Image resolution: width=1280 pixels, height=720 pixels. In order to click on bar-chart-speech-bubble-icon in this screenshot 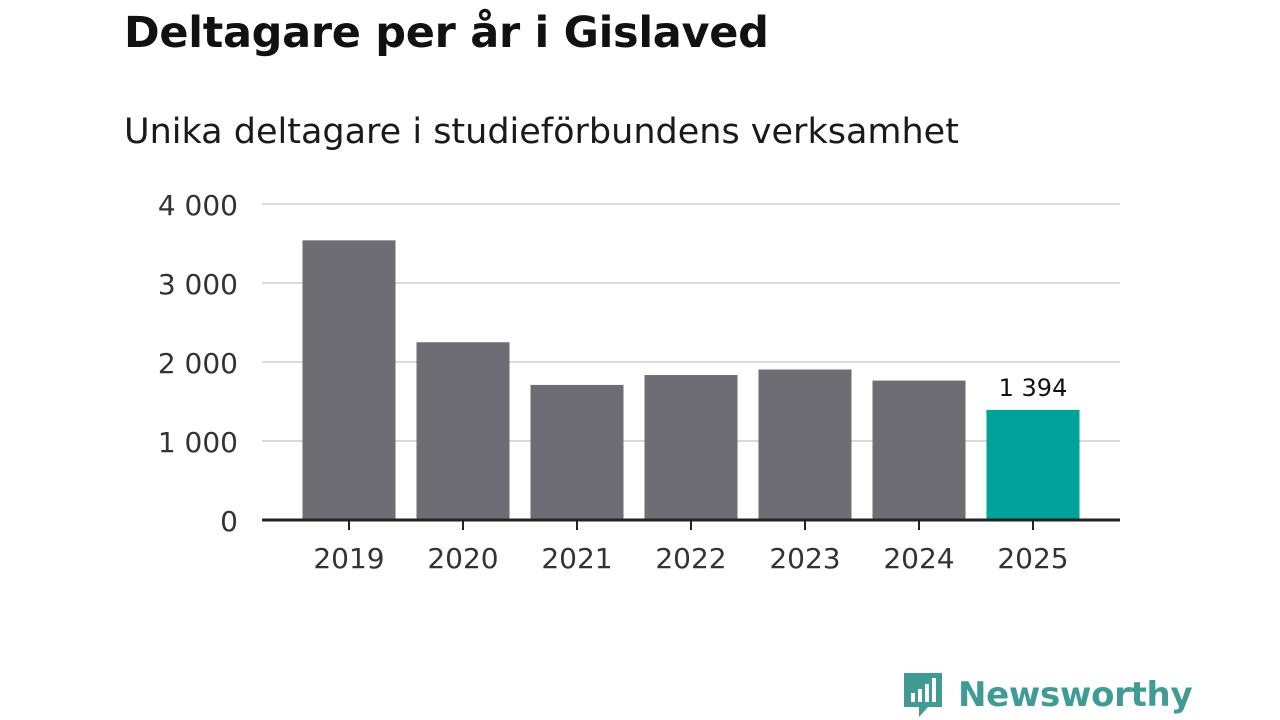, I will do `click(923, 695)`.